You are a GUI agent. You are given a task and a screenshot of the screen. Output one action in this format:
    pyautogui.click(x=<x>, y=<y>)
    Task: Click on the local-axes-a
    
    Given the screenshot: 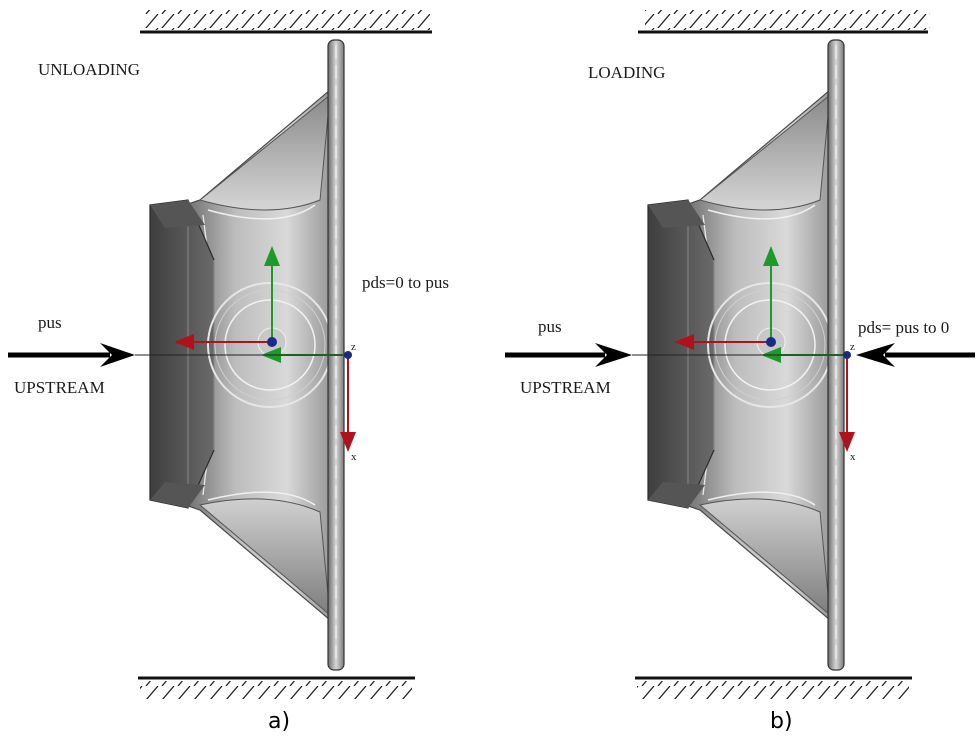 What is the action you would take?
    pyautogui.click(x=227, y=298)
    